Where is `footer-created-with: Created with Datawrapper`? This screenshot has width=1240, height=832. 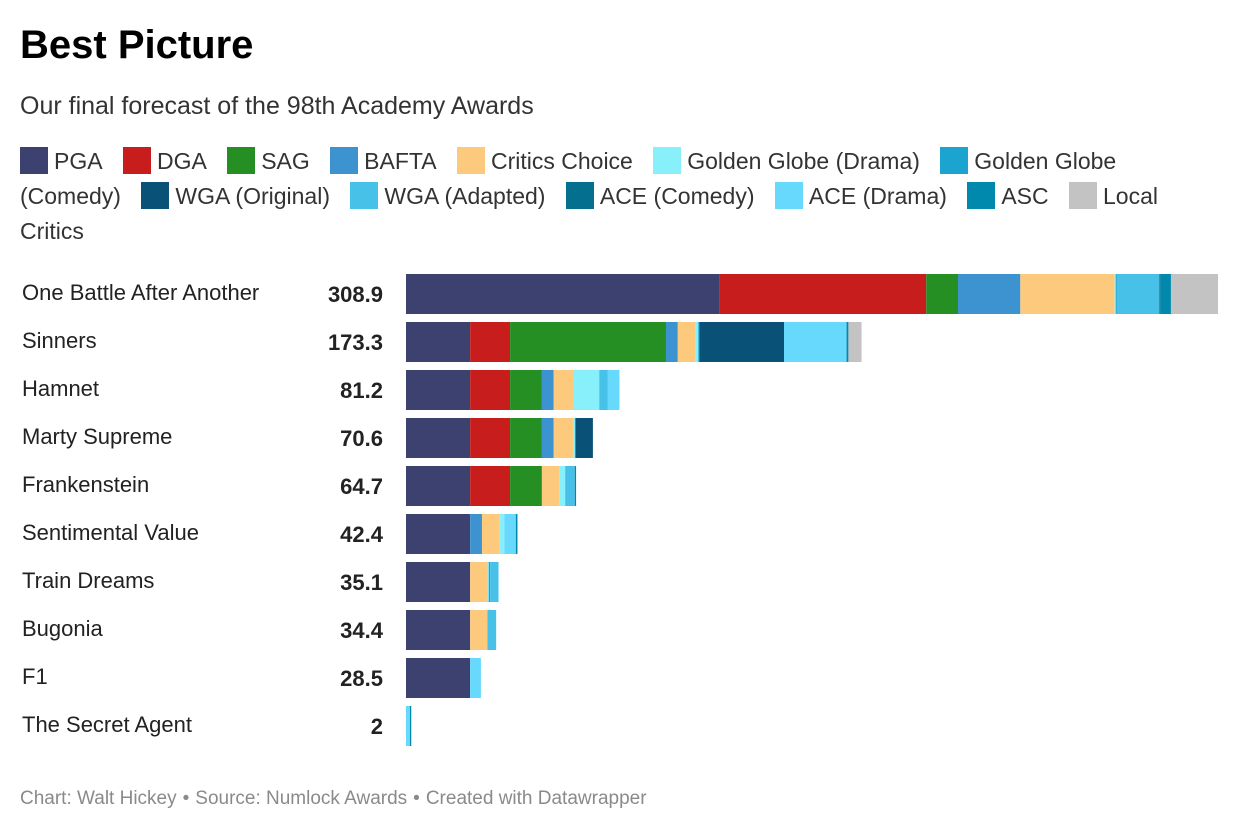 footer-created-with: Created with Datawrapper is located at coordinates (536, 798).